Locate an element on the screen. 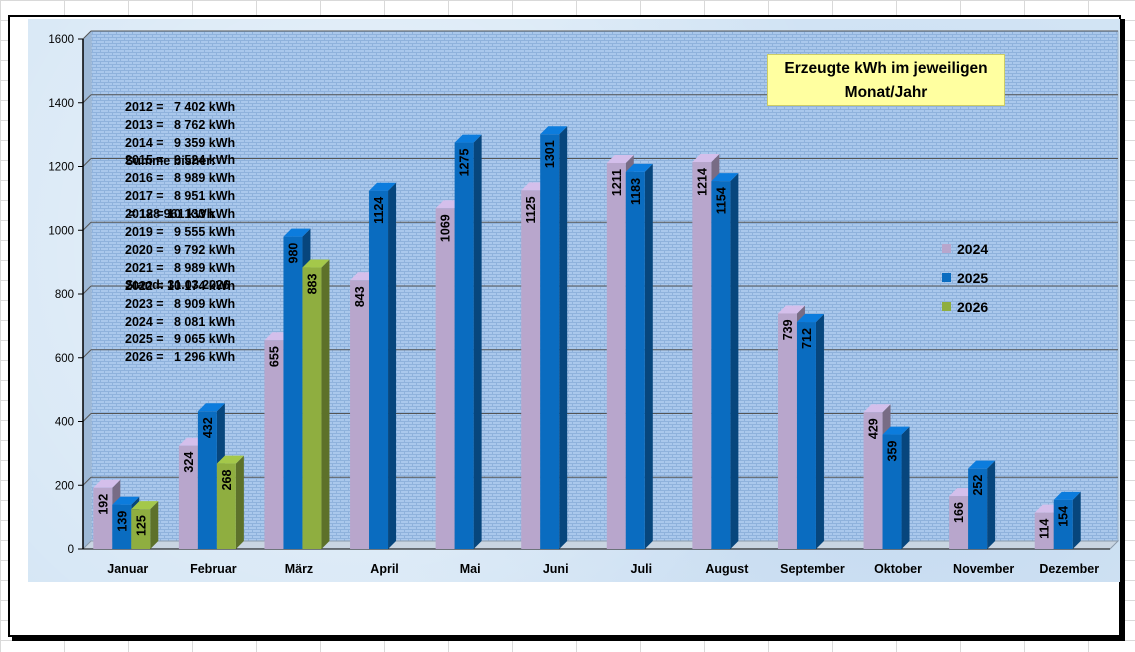 This screenshot has width=1135, height=652. yearly-total-item: 2019 = 9 555 kWh is located at coordinates (180, 232).